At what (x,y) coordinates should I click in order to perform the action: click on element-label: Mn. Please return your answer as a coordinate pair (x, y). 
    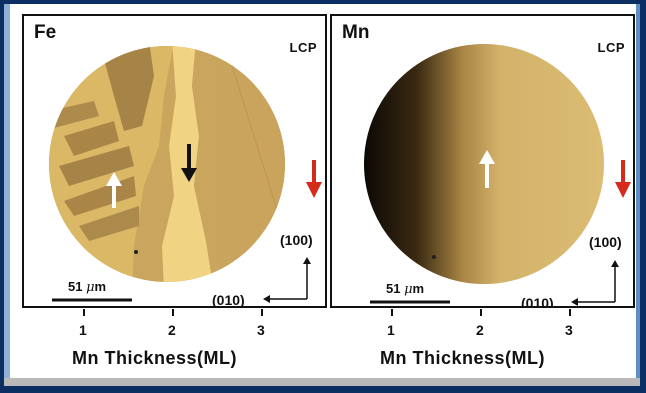
    Looking at the image, I should click on (356, 32).